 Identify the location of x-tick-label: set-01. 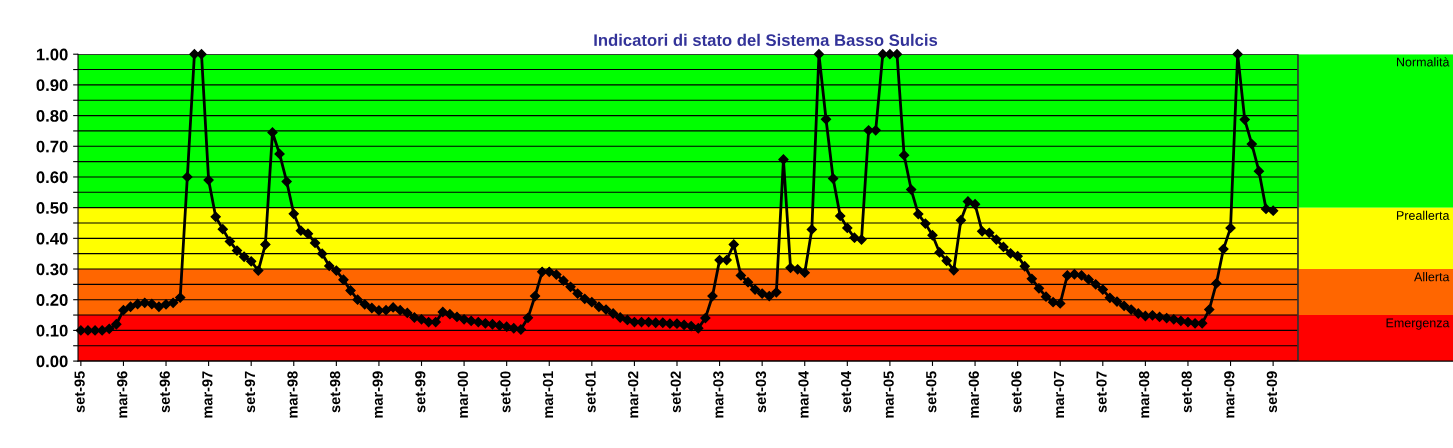
(590, 392).